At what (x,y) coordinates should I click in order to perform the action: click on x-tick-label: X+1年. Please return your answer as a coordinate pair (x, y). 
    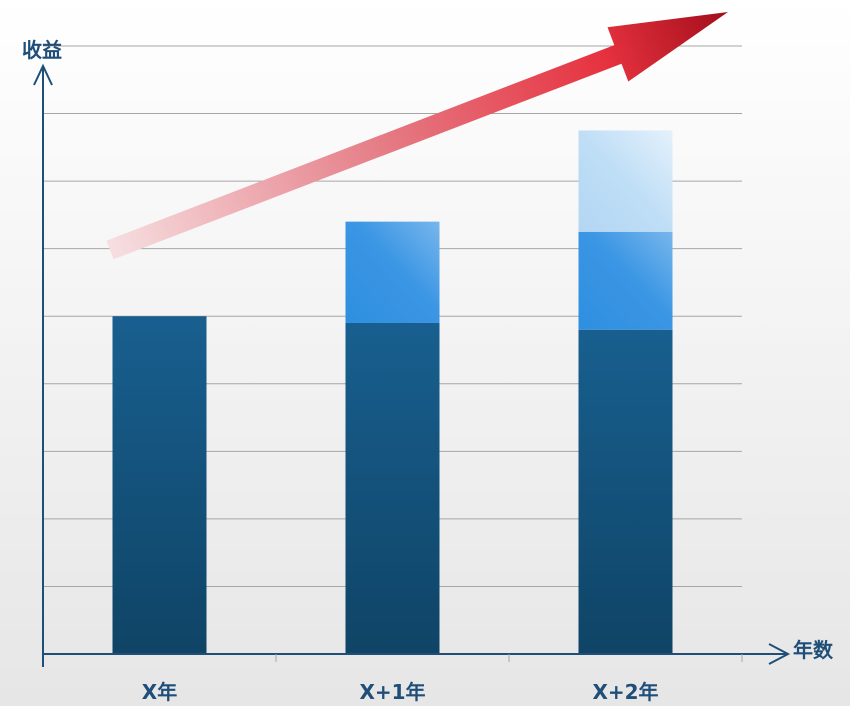
    Looking at the image, I should click on (392, 692).